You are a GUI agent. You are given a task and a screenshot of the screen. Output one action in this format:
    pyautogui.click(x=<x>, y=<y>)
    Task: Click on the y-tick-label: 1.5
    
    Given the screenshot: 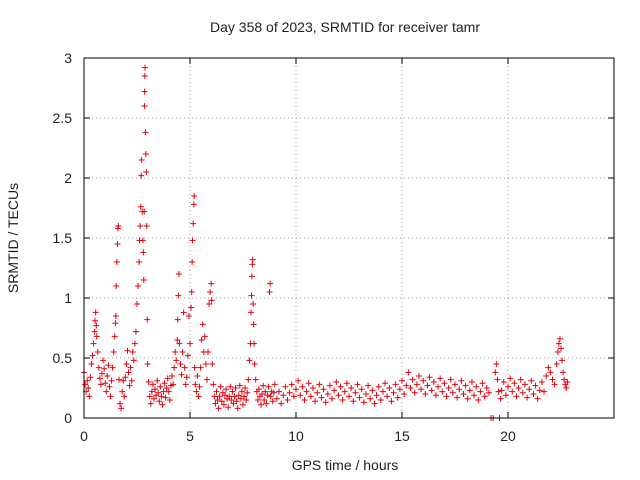 What is the action you would take?
    pyautogui.click(x=63, y=238)
    